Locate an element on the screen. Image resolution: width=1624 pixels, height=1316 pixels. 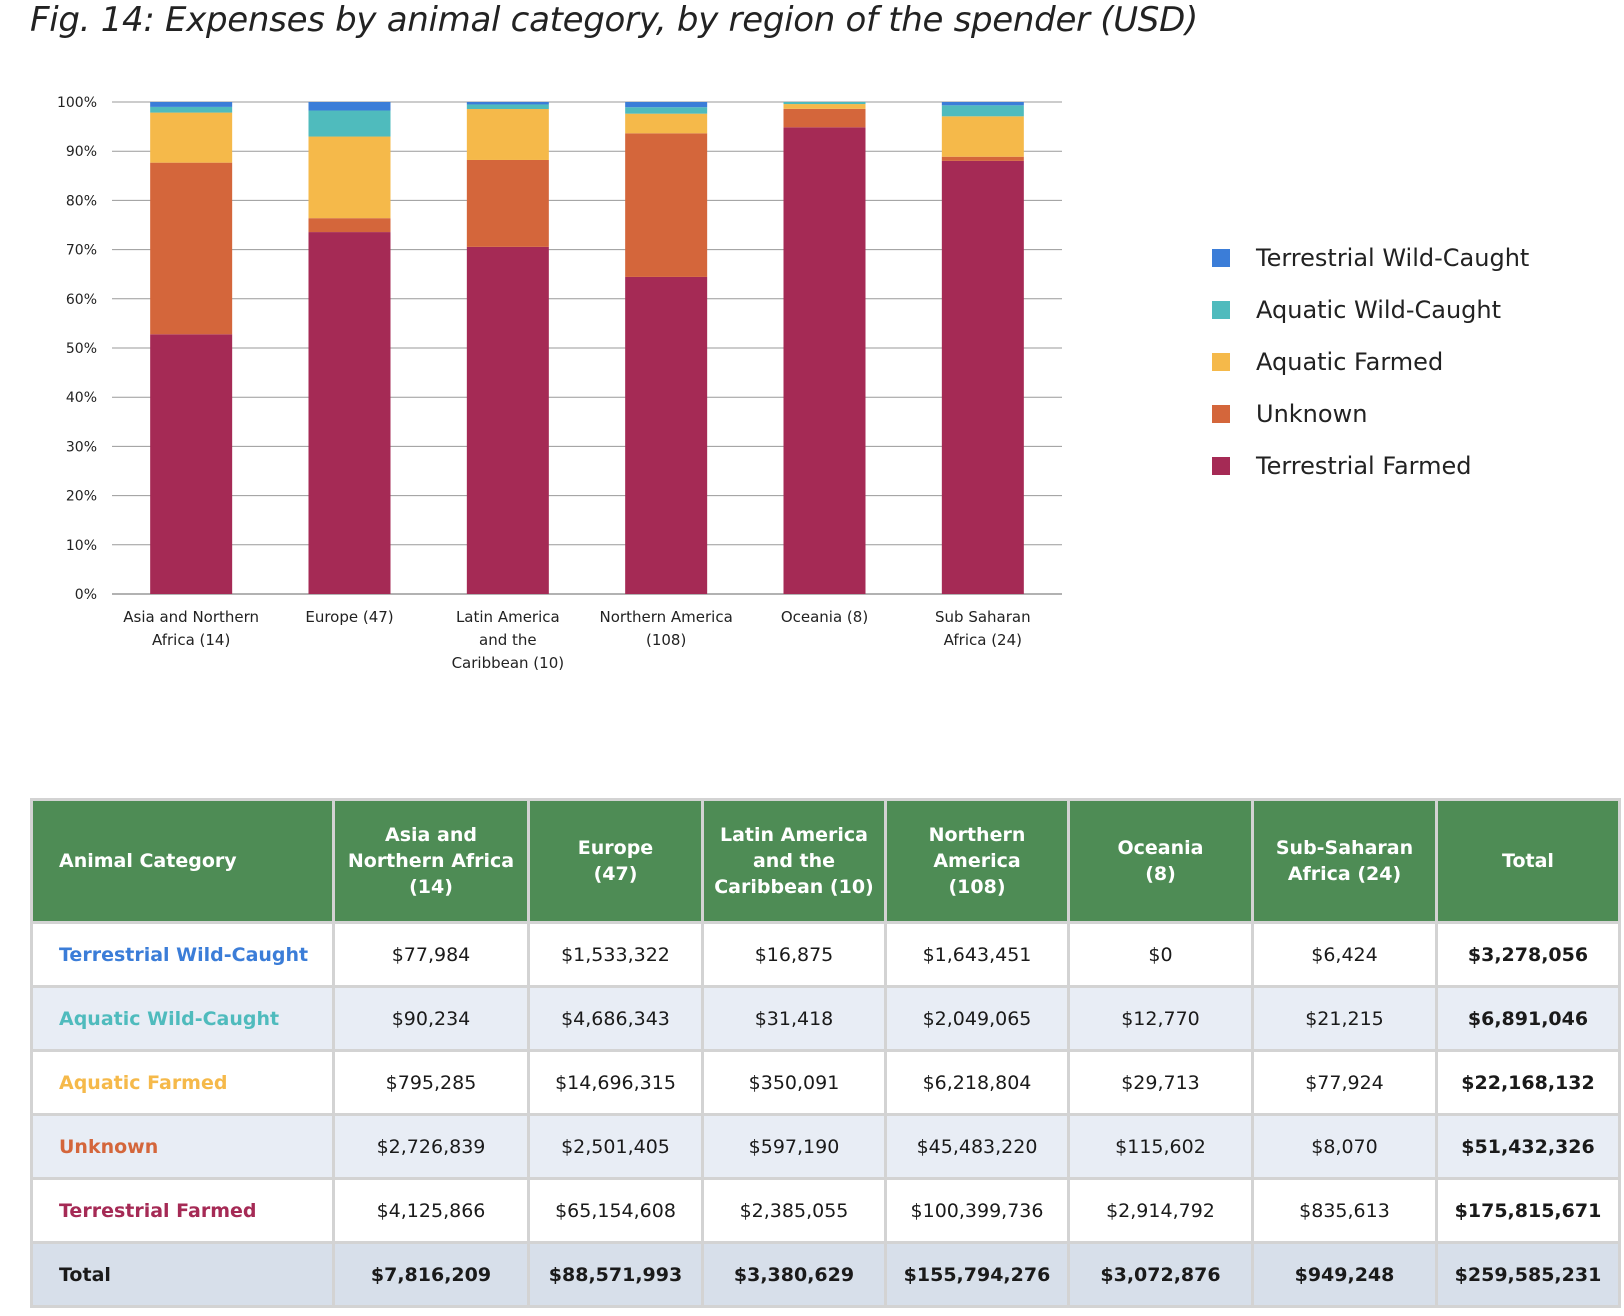
column-header: Europe (47) is located at coordinates (615, 861).